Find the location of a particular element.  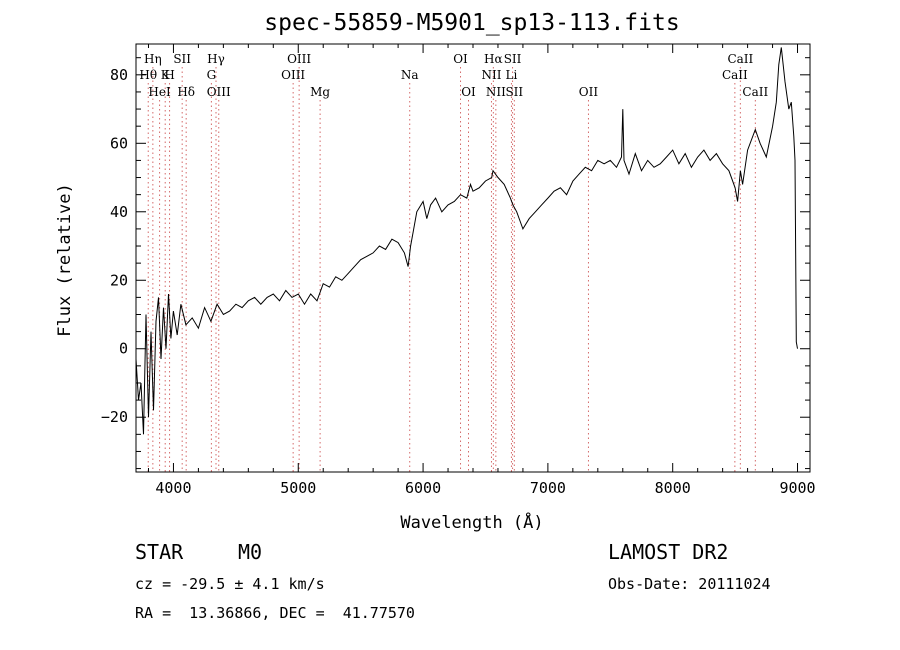

line-marker-label: OII is located at coordinates (589, 92).